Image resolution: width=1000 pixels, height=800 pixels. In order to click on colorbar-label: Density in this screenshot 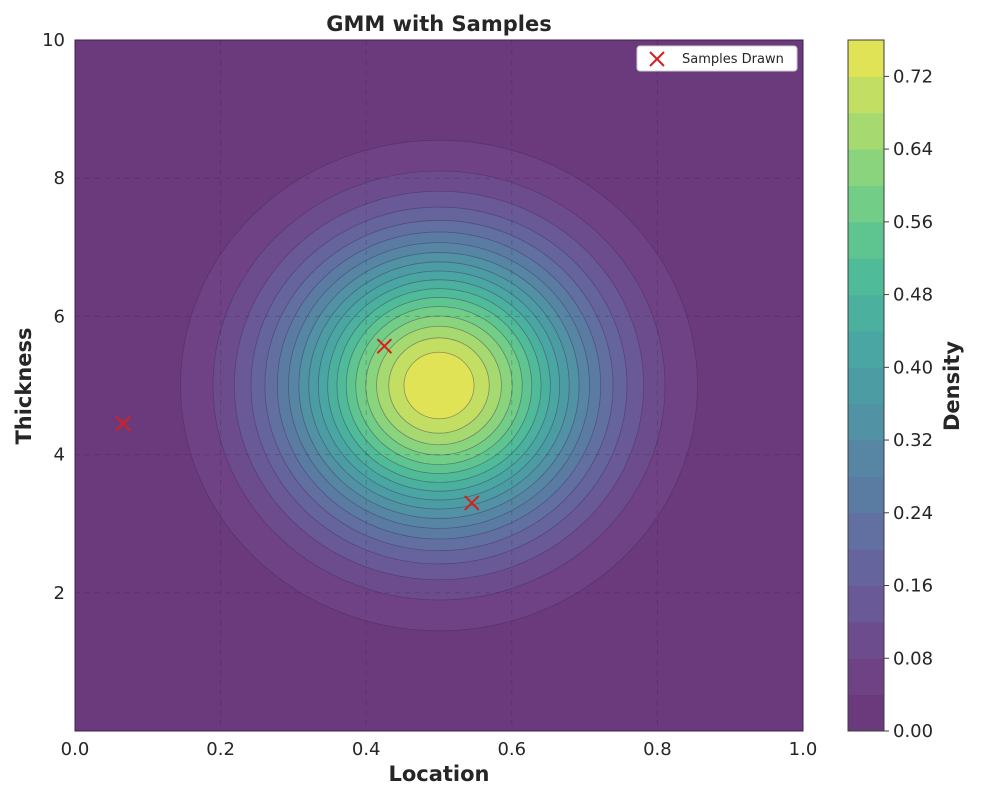, I will do `click(952, 386)`.